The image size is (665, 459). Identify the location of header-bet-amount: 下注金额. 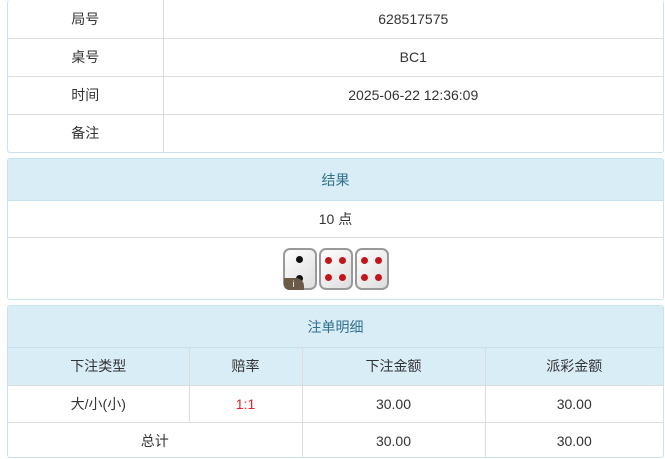
(393, 367).